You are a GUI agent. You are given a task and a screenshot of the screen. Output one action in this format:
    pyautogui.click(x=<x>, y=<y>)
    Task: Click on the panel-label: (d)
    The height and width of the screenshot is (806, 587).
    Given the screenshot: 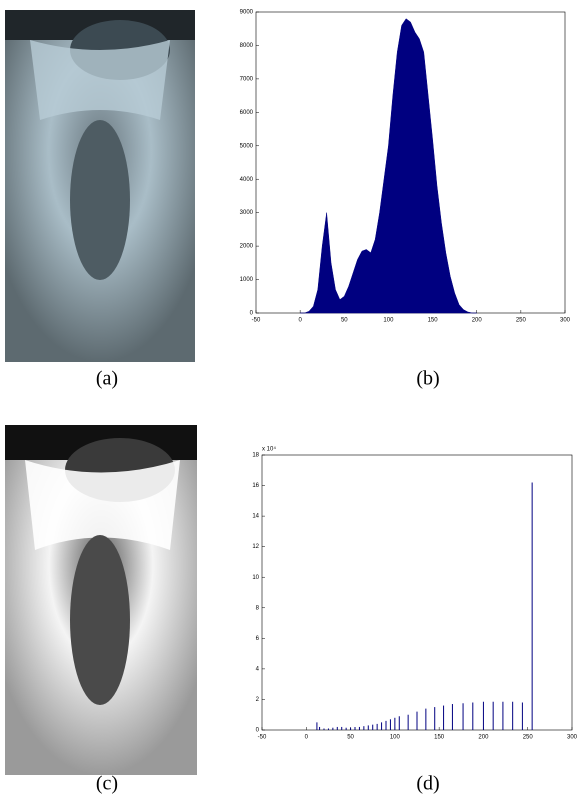 What is the action you would take?
    pyautogui.click(x=427, y=784)
    